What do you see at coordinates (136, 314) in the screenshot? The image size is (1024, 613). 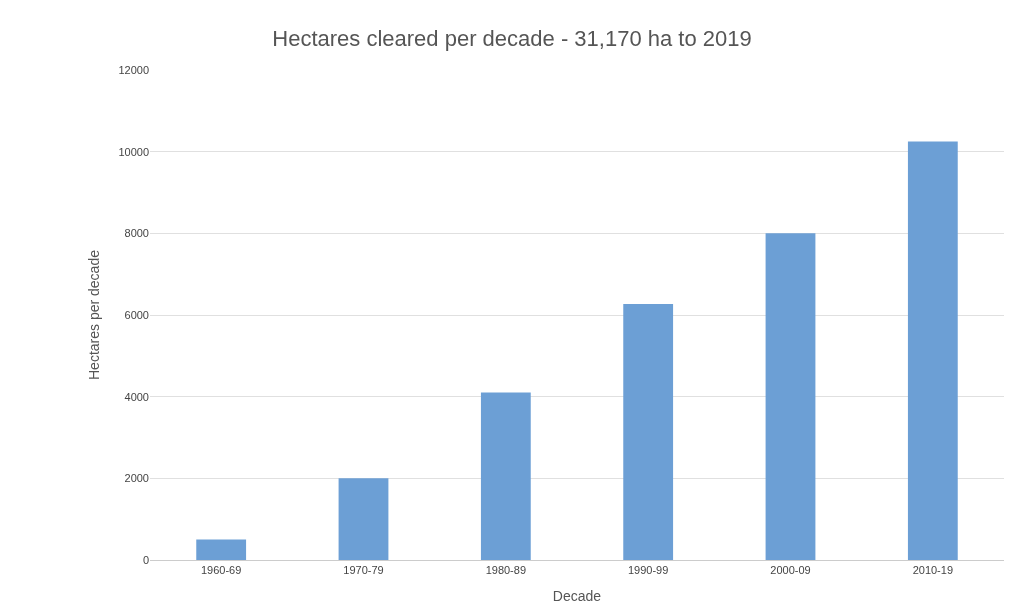 I see `y-tick-label: 6000` at bounding box center [136, 314].